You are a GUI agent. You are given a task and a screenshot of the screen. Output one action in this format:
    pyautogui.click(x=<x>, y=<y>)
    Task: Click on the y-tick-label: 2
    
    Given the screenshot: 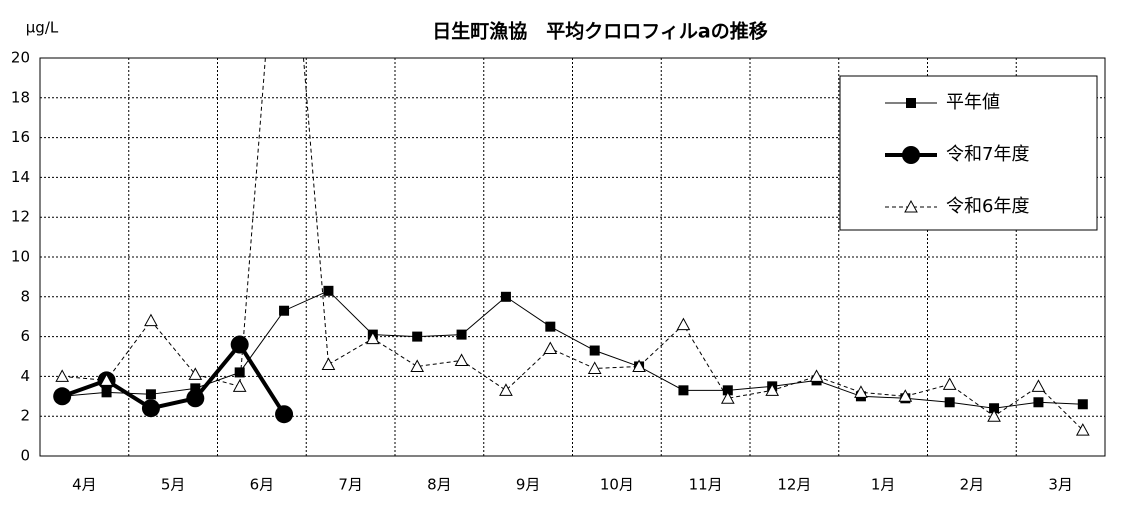 What is the action you would take?
    pyautogui.click(x=25, y=416)
    